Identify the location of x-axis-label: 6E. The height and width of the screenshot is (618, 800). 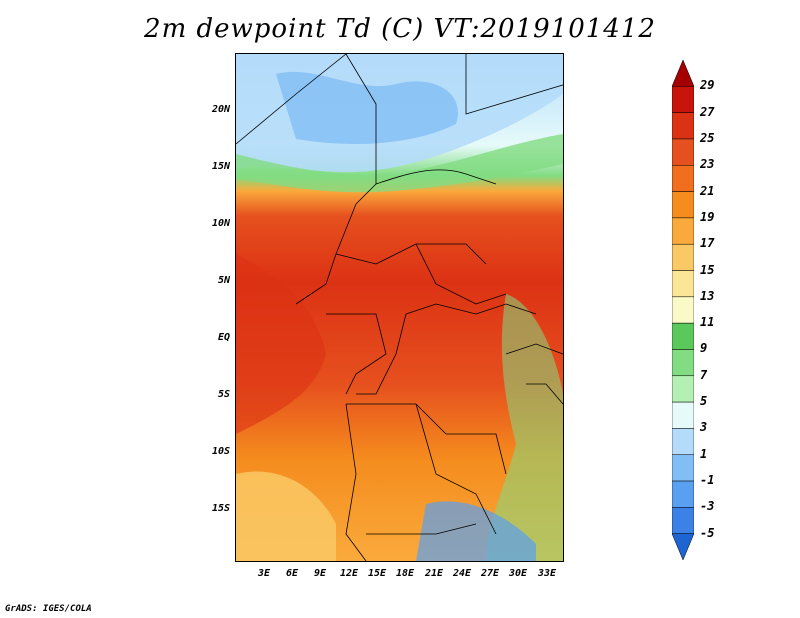
(292, 573).